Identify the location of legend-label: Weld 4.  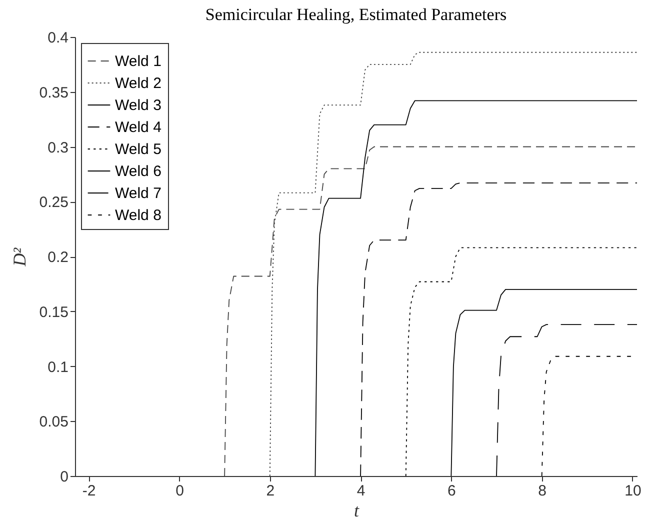
(138, 127).